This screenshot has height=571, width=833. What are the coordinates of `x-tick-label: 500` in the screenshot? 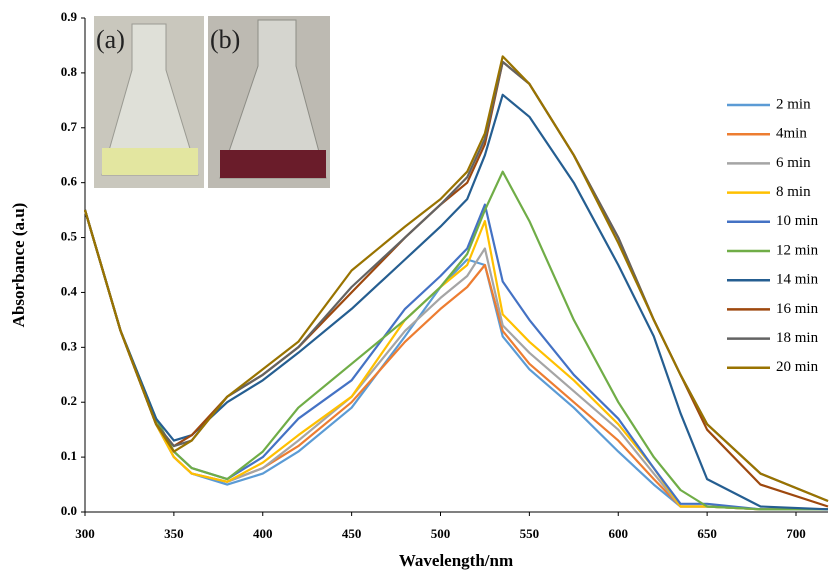 It's located at (441, 533).